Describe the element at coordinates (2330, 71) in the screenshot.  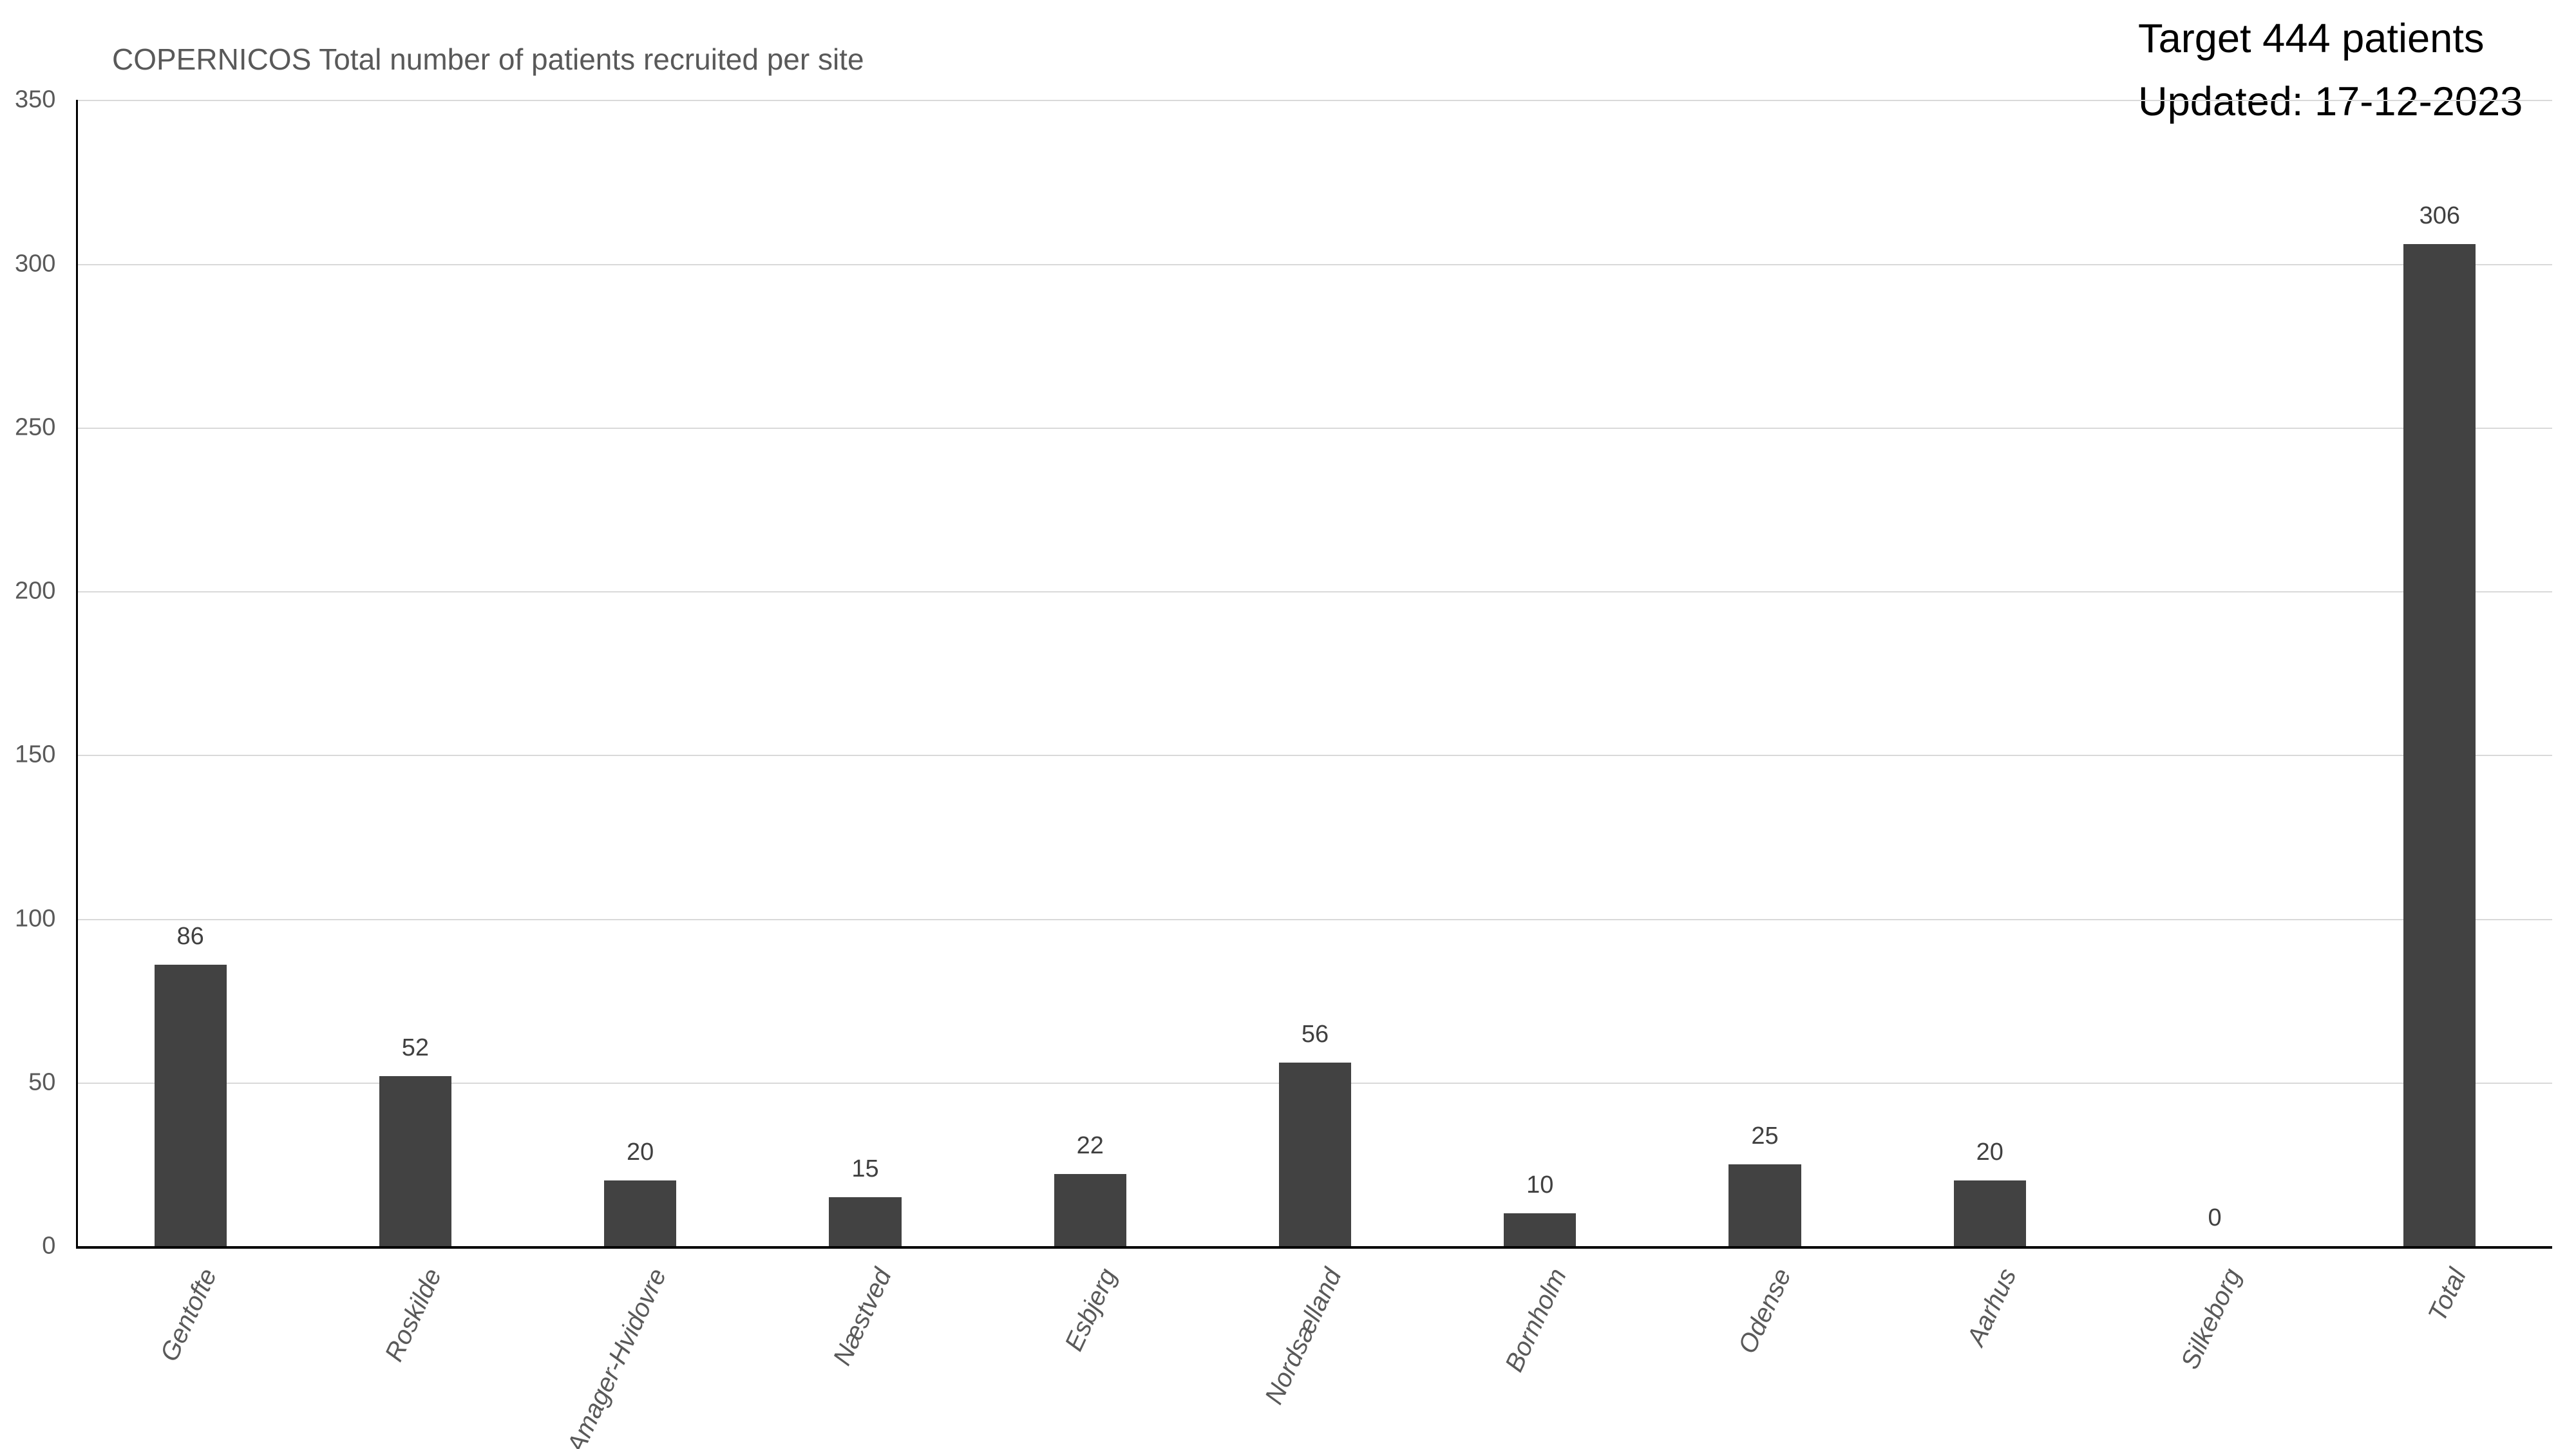
I see `target-note: Target 444 patients Updated: 17-12-2023` at that location.